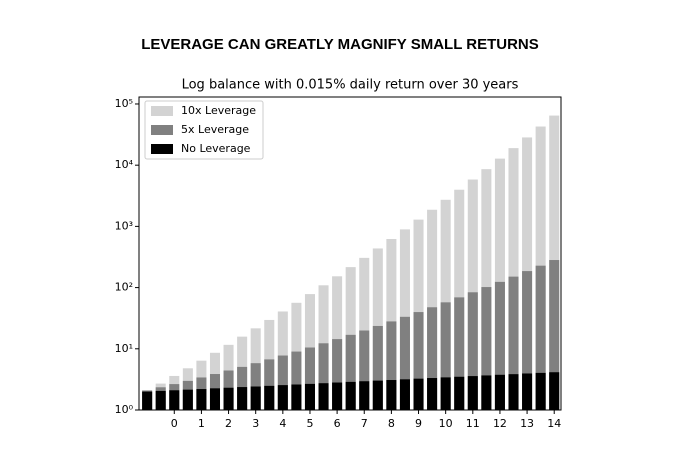 The width and height of the screenshot is (680, 456). What do you see at coordinates (337, 423) in the screenshot?
I see `x-tick-label: 6` at bounding box center [337, 423].